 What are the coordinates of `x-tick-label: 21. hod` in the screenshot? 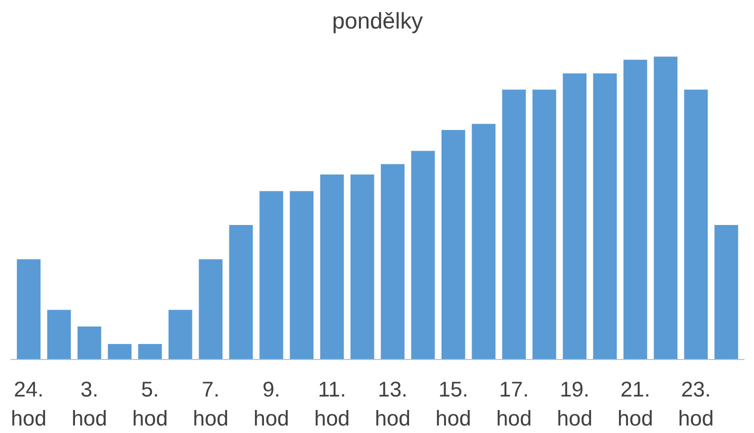 It's located at (636, 404).